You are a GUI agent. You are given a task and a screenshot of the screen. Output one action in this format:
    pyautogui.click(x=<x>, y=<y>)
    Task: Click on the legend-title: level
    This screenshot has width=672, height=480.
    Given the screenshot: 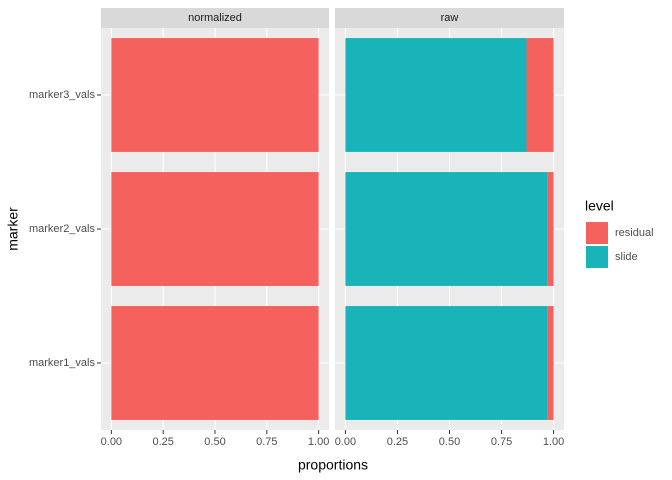 What is the action you would take?
    pyautogui.click(x=599, y=206)
    